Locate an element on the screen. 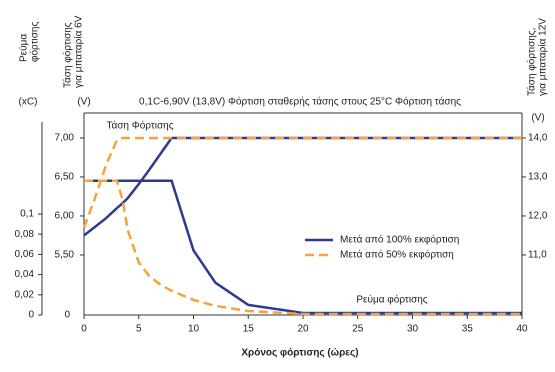  current-tick-label: 0,08 is located at coordinates (25, 234).